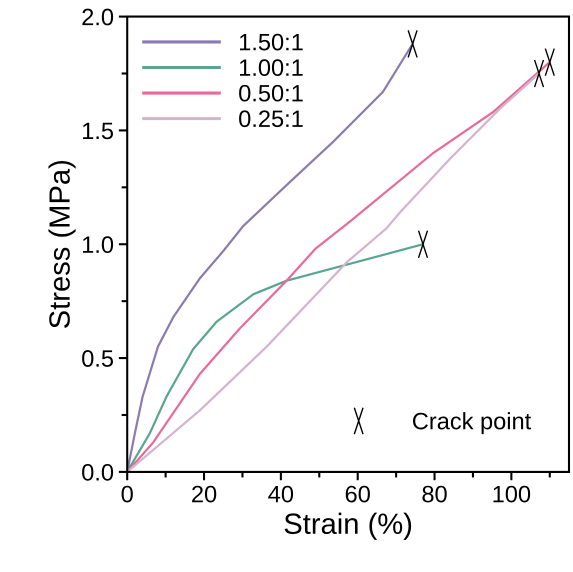 The width and height of the screenshot is (573, 572). Describe the element at coordinates (98, 131) in the screenshot. I see `y-tick-label: 1.5` at that location.